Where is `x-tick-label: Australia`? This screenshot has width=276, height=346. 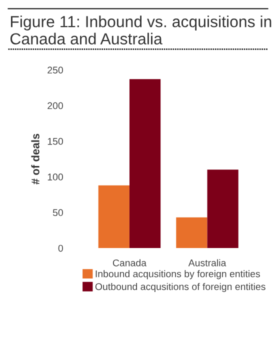 x-tick-label: Australia is located at coordinates (207, 262).